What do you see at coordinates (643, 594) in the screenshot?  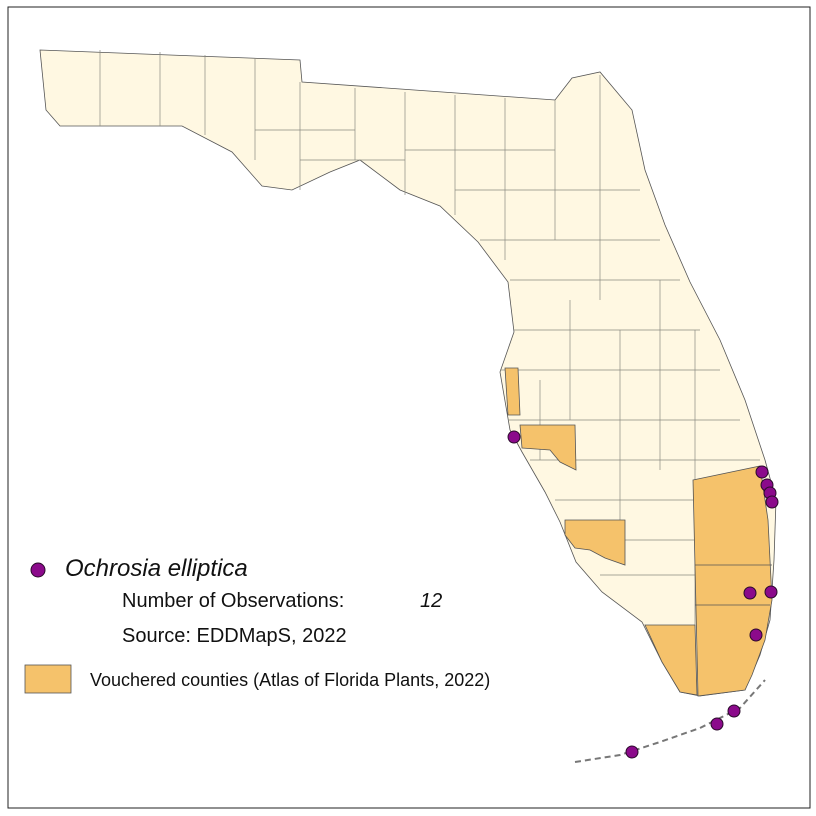 I see `observations` at bounding box center [643, 594].